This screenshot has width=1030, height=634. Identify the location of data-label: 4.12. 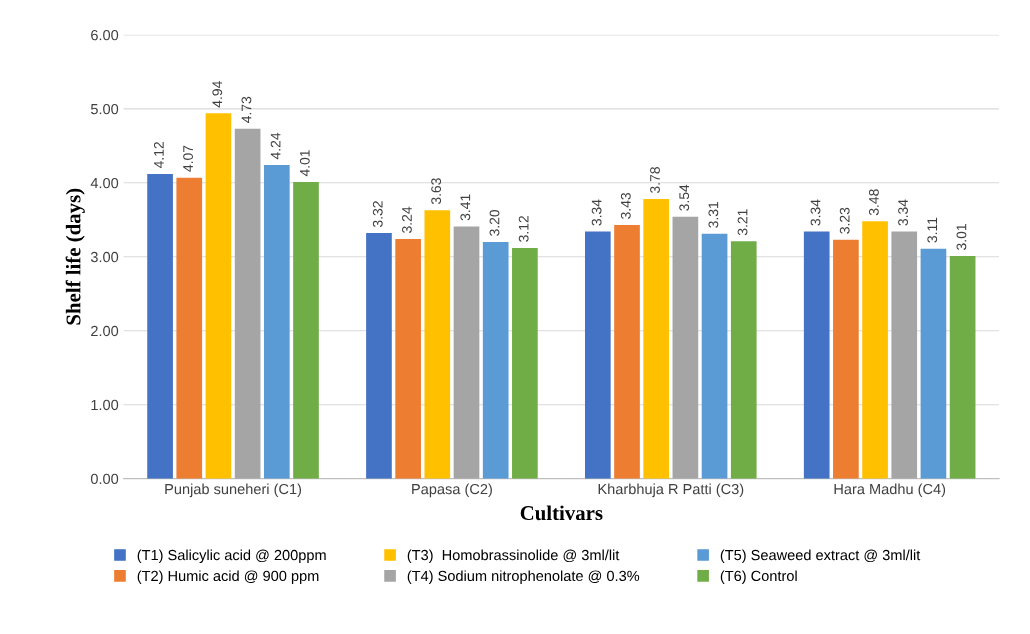
(158, 155).